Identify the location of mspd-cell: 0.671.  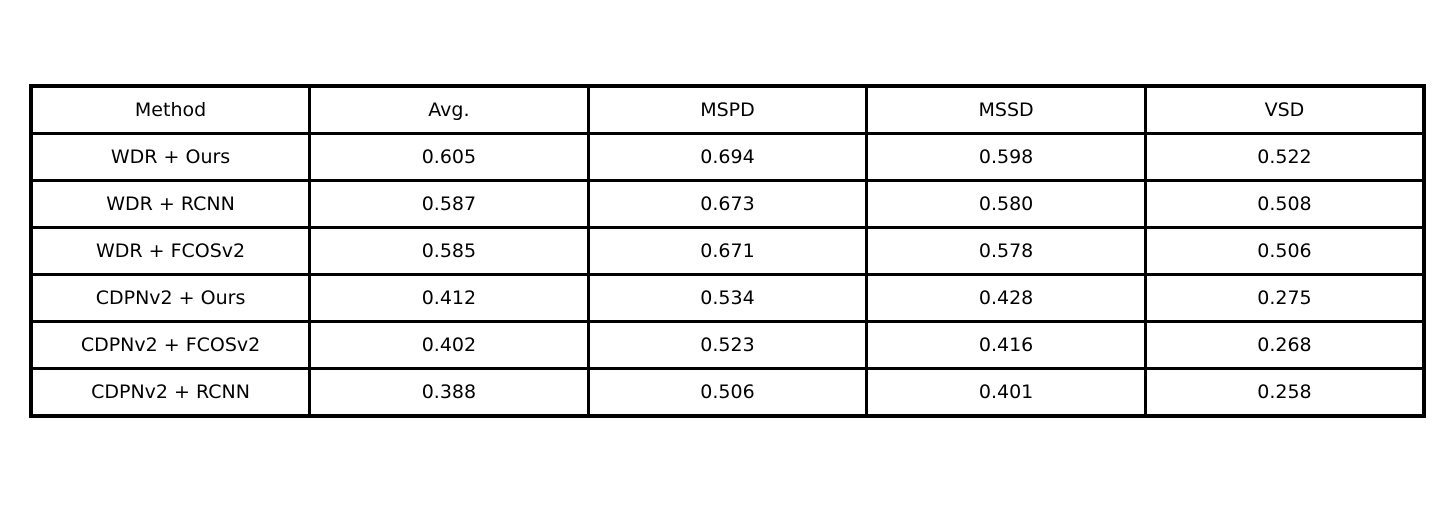
(727, 251).